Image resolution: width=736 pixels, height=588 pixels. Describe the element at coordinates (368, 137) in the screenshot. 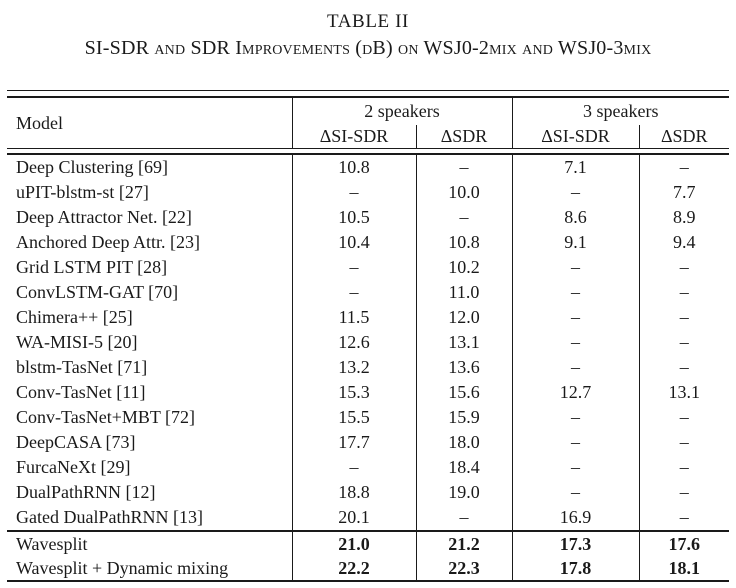

I see `sub-header-row: ΔSI-SDR ΔSDR ΔSI-SDR ΔSDR` at that location.